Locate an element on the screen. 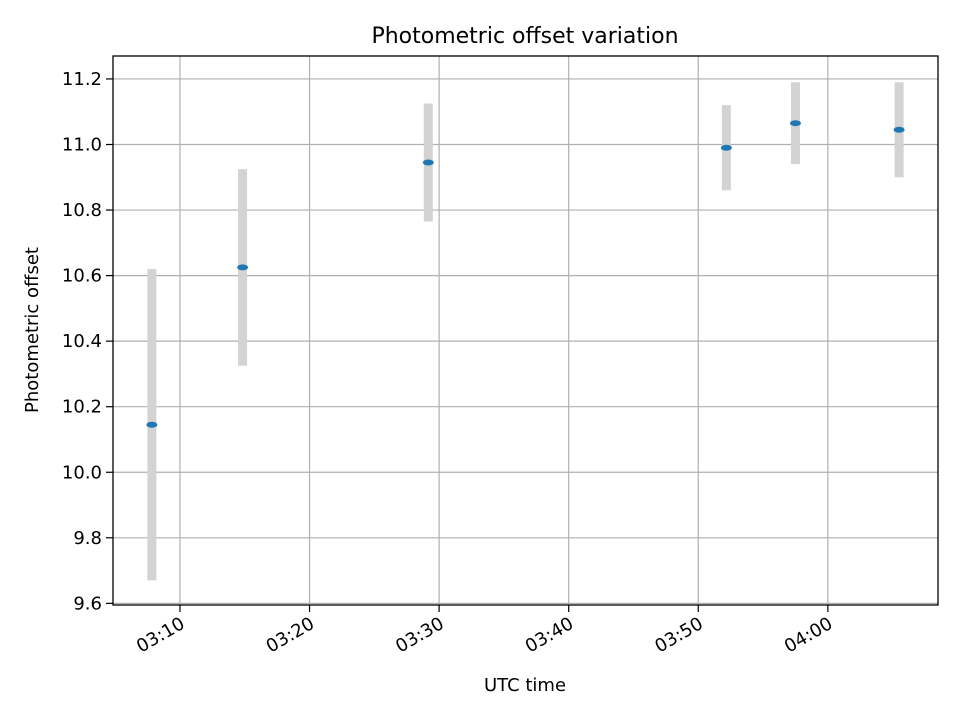 Image resolution: width=960 pixels, height=720 pixels. x-tick-label: 03:20 is located at coordinates (290, 635).